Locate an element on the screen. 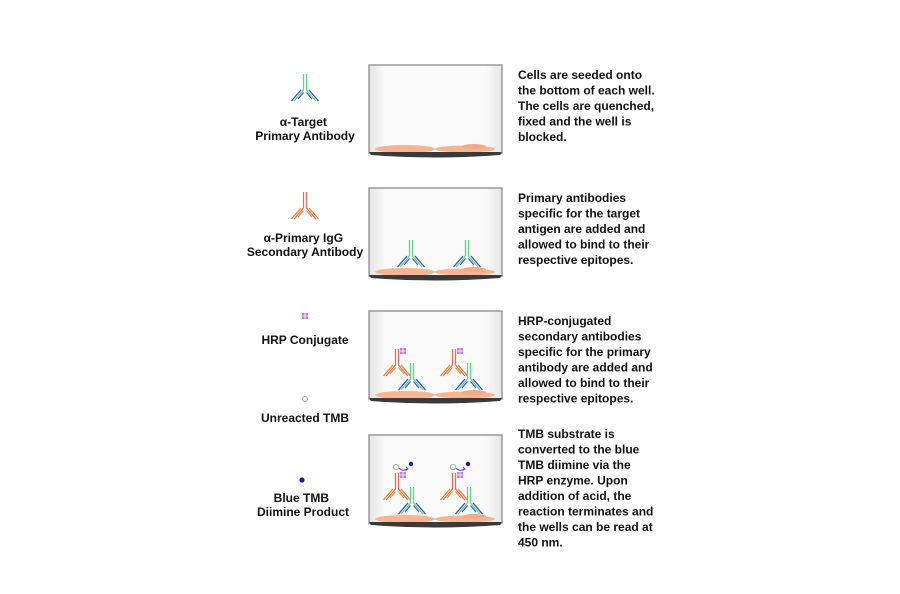  secondary-antibody-label: α-Primary IgG Secondary Antibody is located at coordinates (305, 245).